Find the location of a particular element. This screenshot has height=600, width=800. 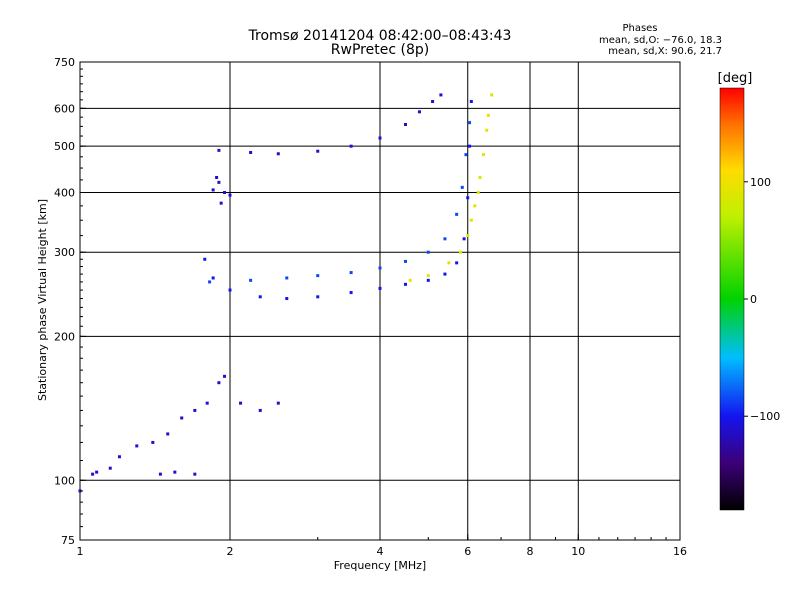

colorbar-tick-label: 100 is located at coordinates (760, 182).